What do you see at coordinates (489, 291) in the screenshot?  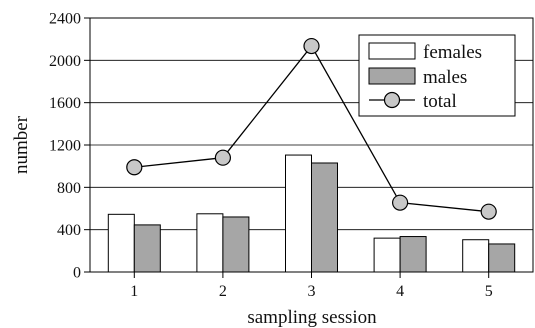 I see `x-tick-label: 5` at bounding box center [489, 291].